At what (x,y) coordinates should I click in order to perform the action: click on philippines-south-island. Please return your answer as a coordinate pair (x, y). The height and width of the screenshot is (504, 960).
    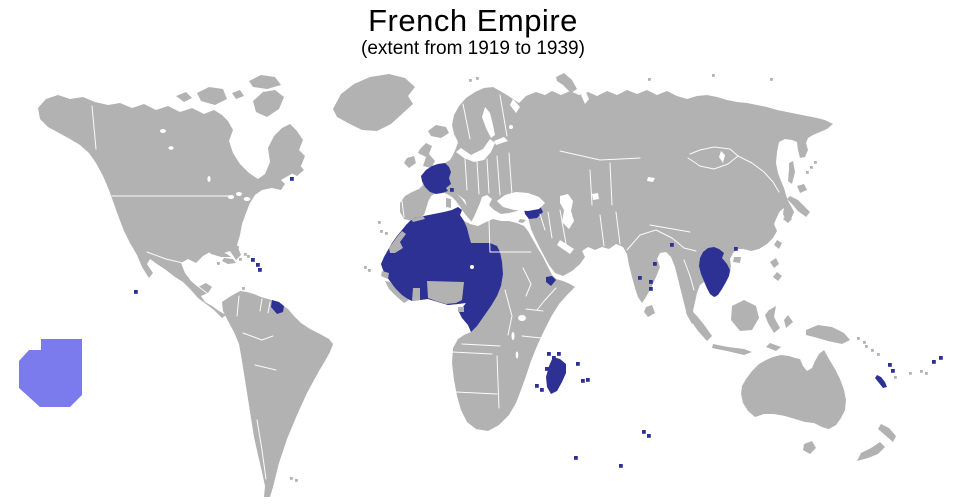
    Looking at the image, I should click on (777, 276).